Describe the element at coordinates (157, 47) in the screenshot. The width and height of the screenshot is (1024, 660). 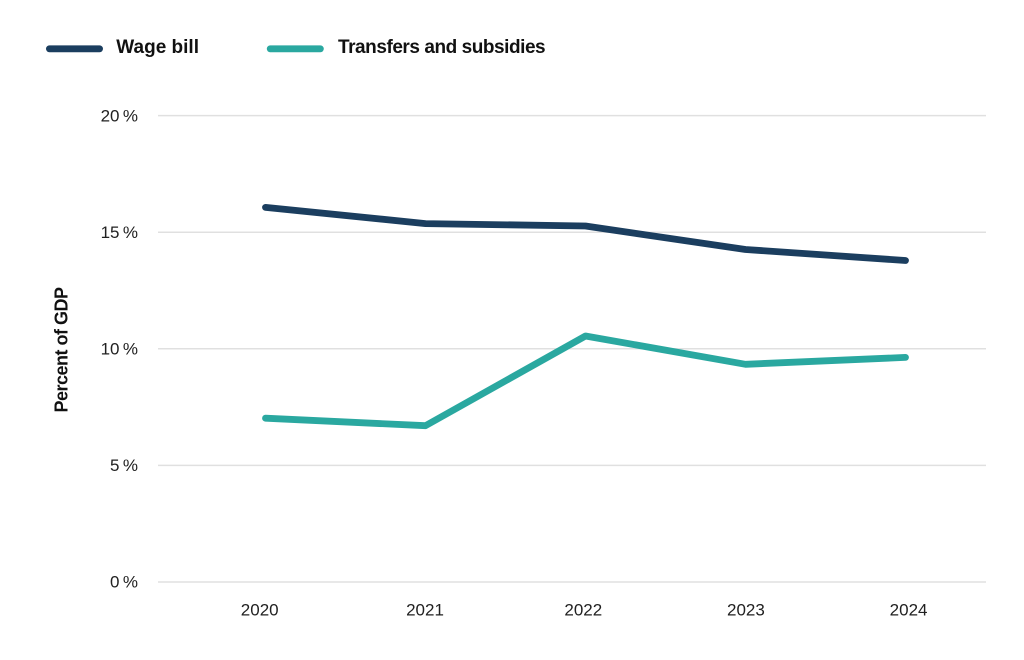
I see `svg-text: Wage bill` at that location.